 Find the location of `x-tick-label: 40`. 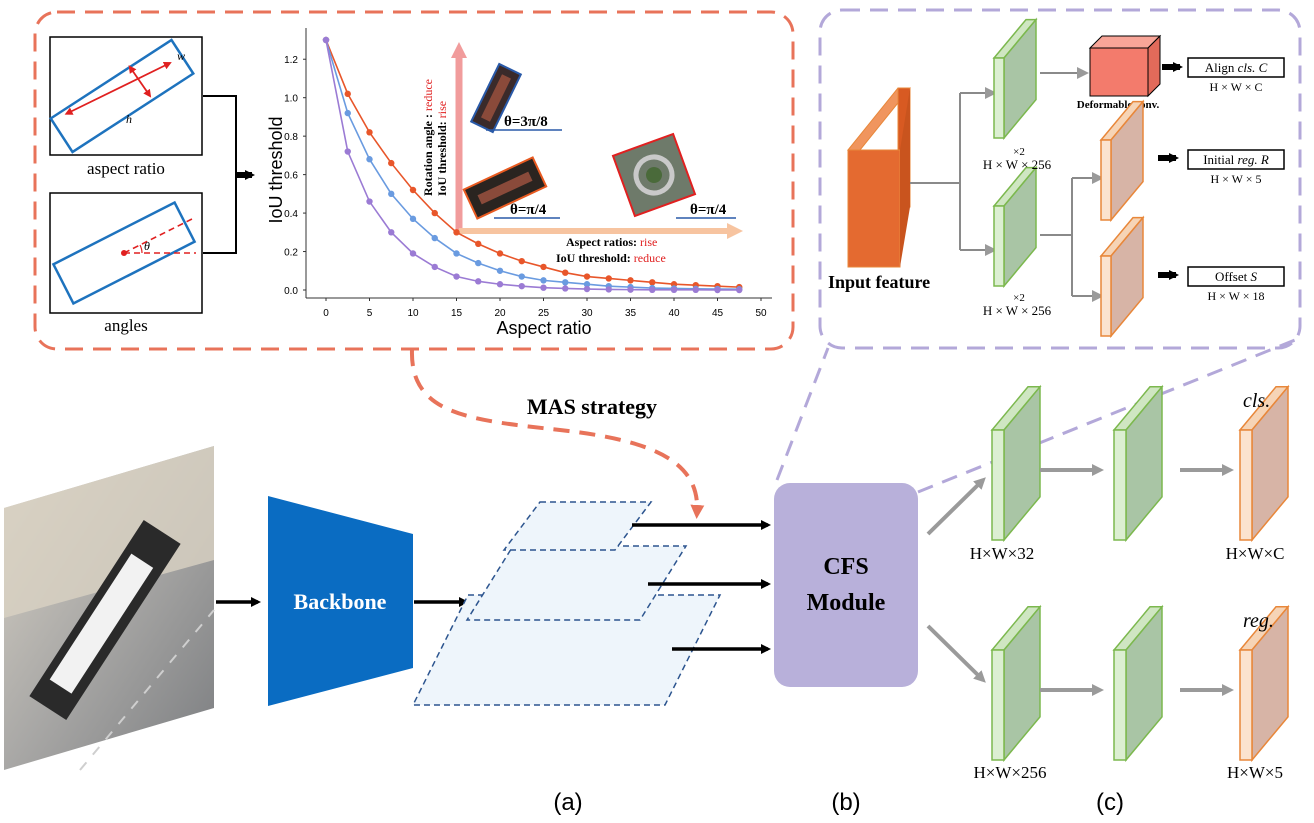

x-tick-label: 40 is located at coordinates (674, 313).